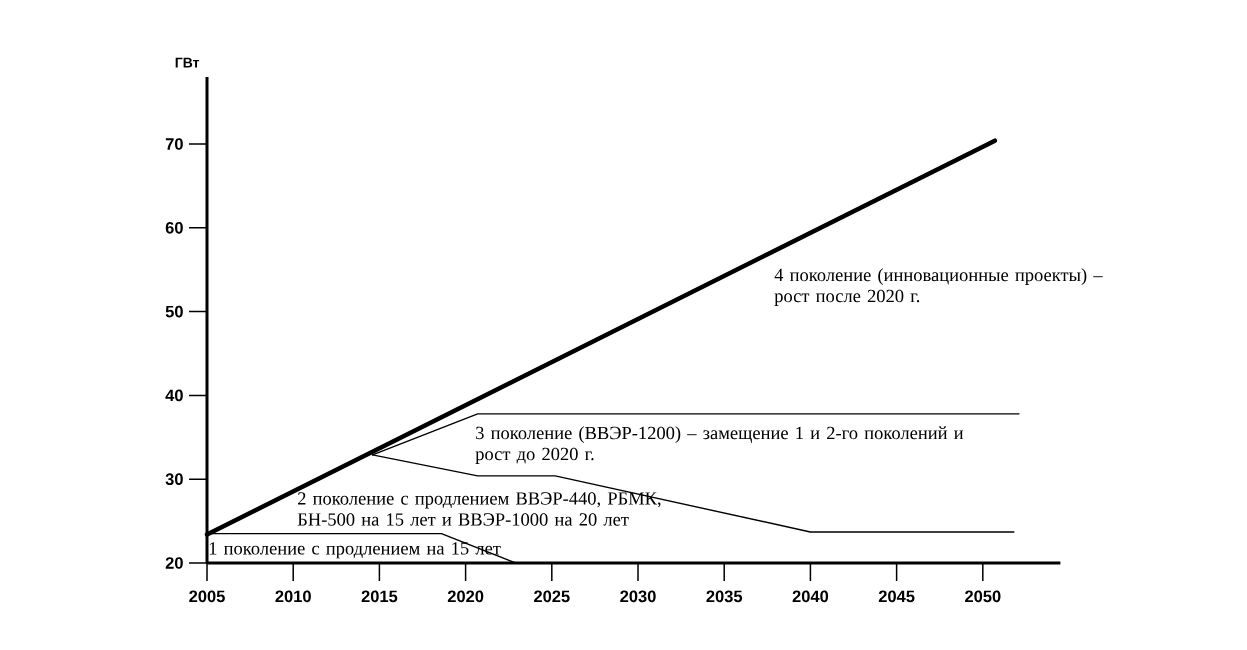  I want to click on y-tick-label: 30, so click(174, 479).